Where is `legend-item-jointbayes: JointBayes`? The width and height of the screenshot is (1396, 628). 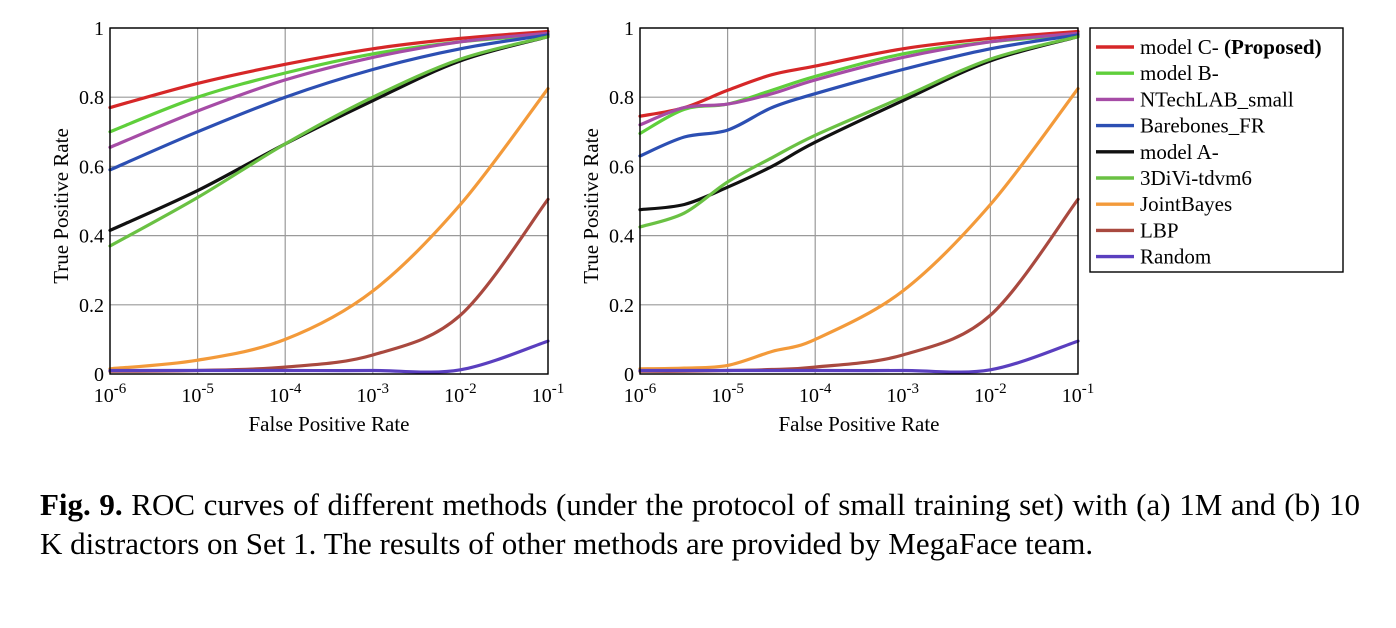 legend-item-jointbayes: JointBayes is located at coordinates (1164, 204).